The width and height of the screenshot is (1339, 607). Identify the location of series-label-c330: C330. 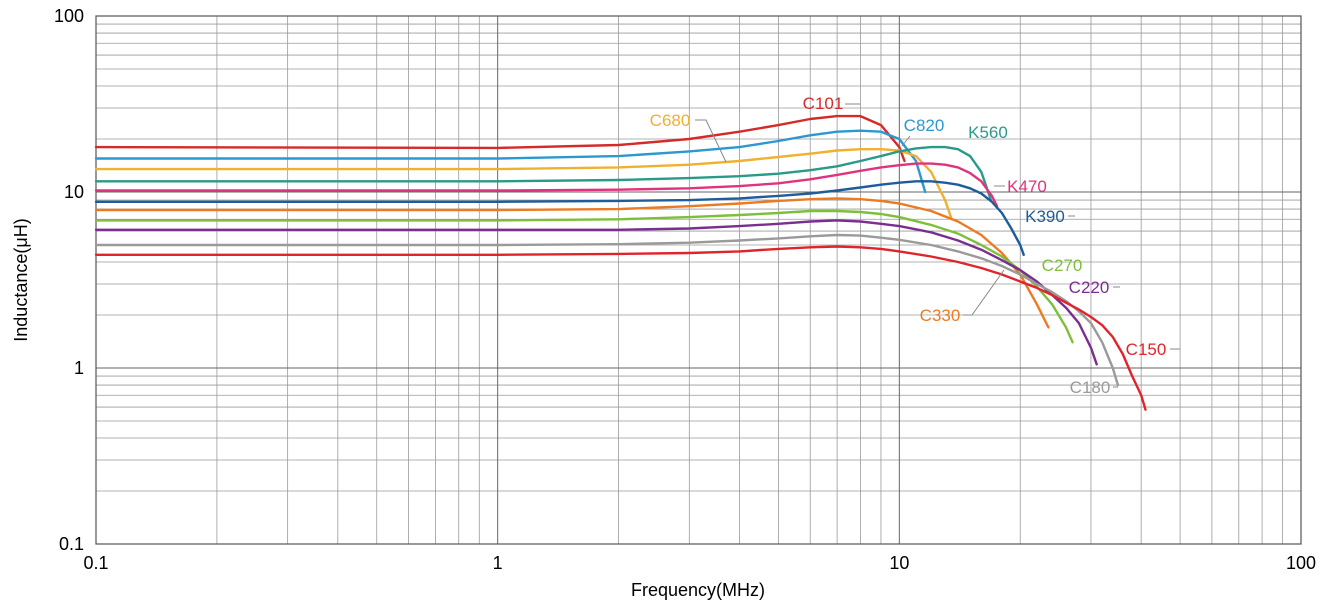
(940, 315).